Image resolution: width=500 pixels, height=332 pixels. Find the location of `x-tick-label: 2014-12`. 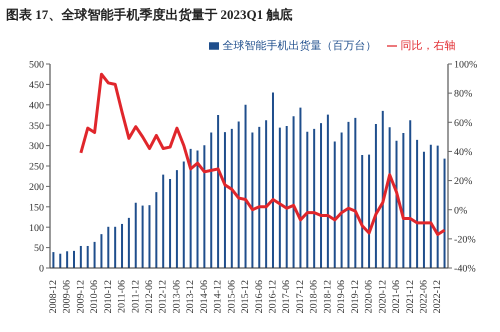

x-tick-label: 2014-12 is located at coordinates (218, 297).